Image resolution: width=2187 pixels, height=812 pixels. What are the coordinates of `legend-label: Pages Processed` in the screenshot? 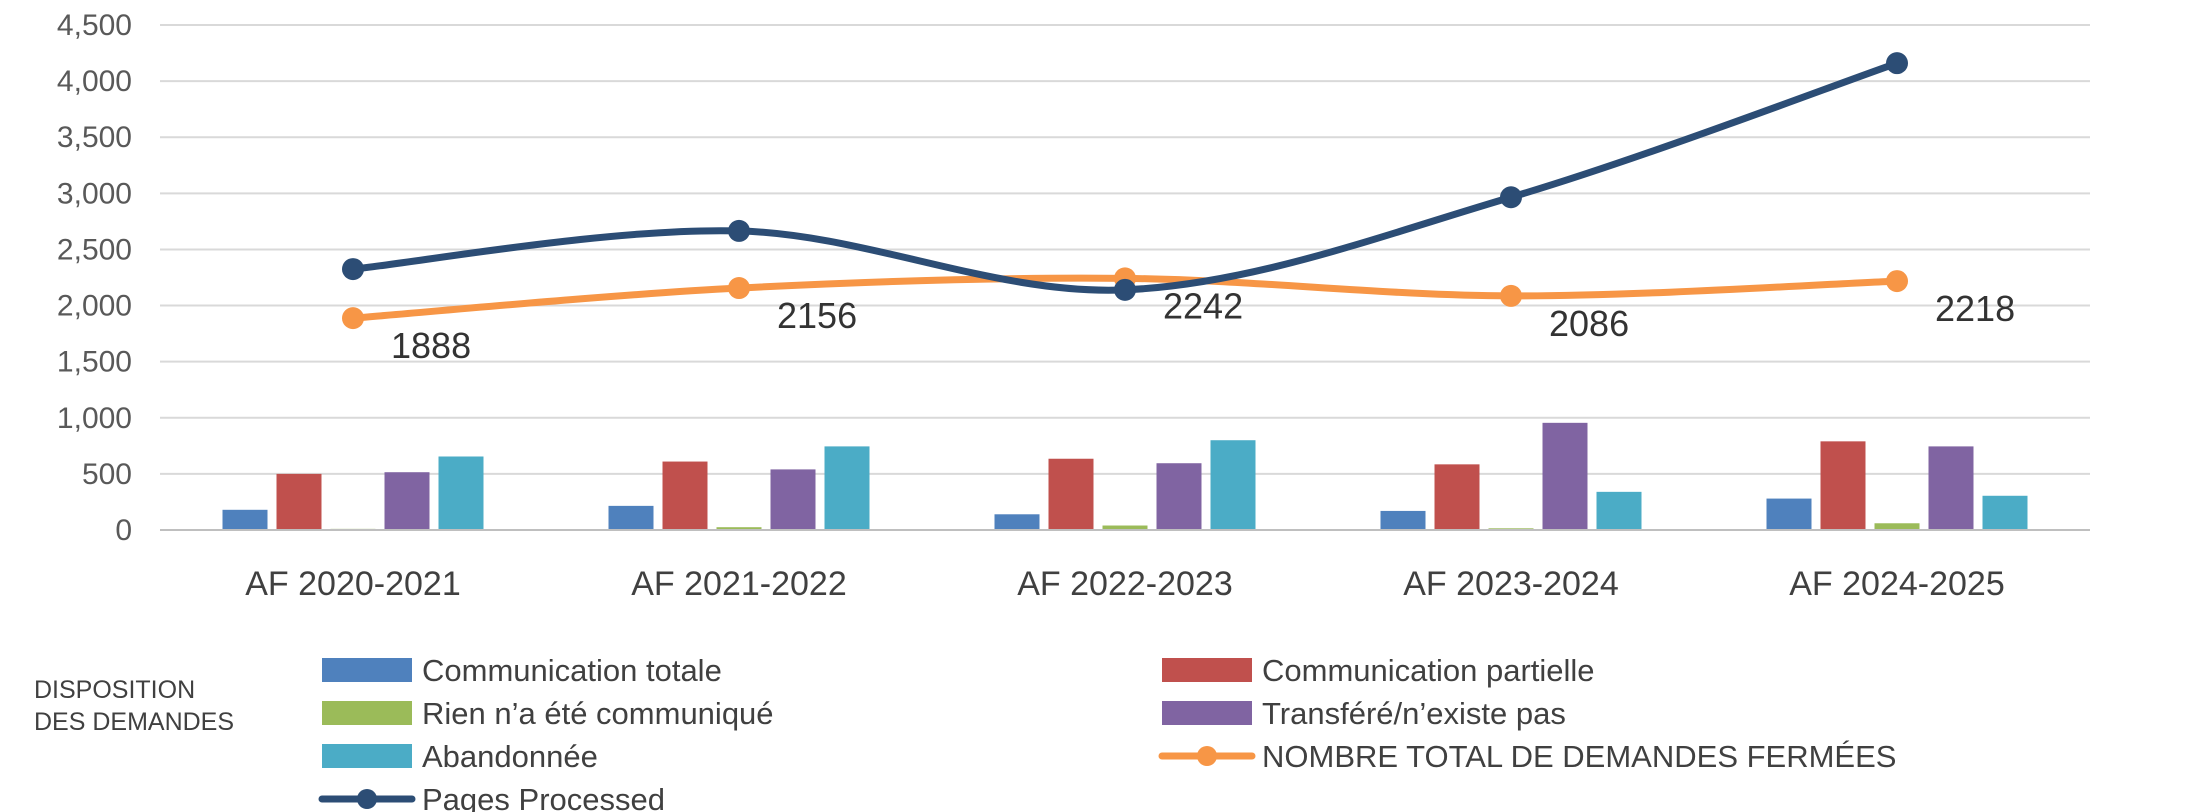 It's located at (543, 797).